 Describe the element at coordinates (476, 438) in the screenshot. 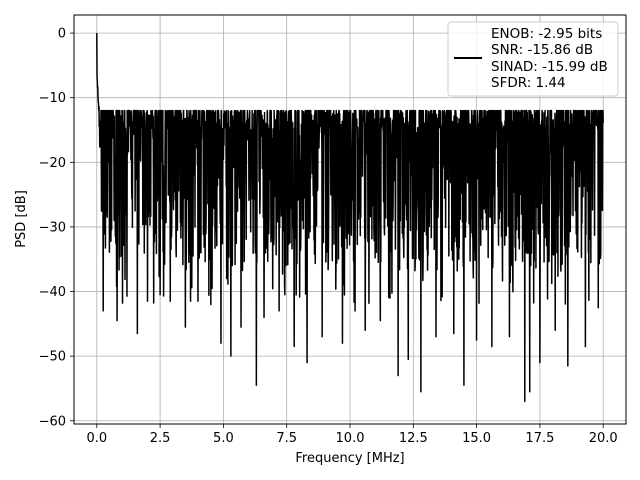

I see `x-tick-label: 15.0` at that location.